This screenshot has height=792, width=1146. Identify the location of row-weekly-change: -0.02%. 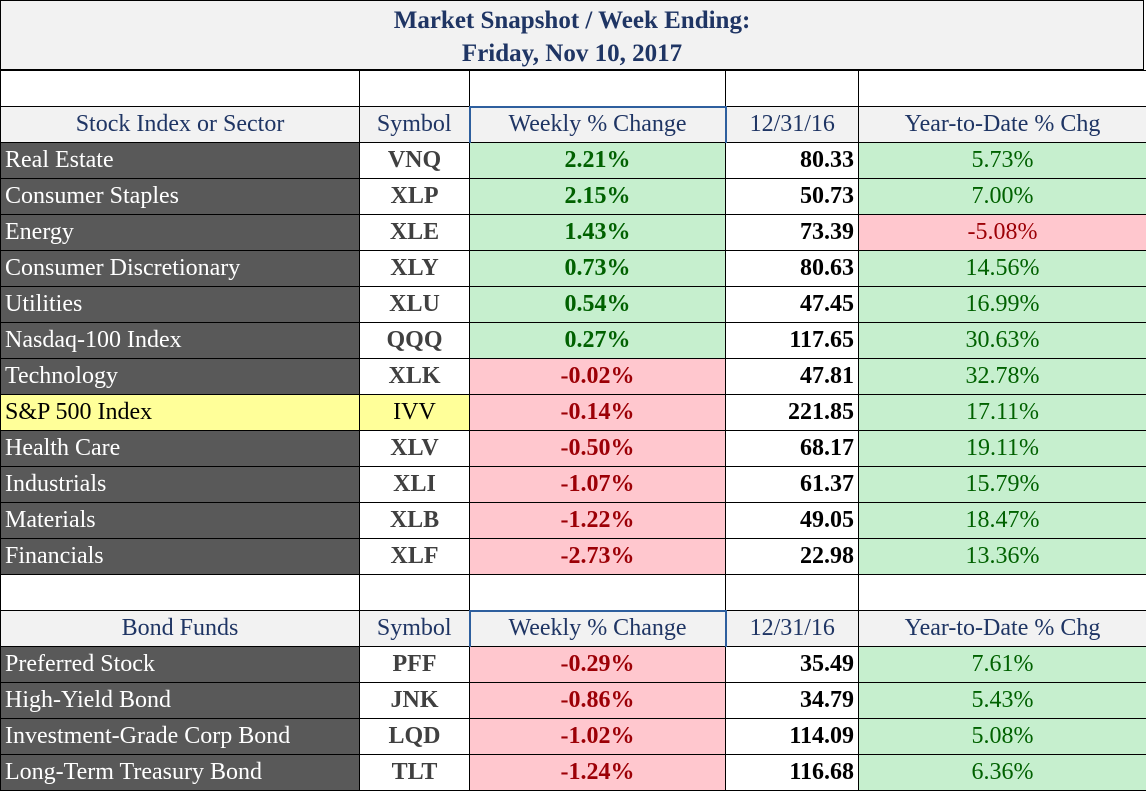
(597, 376).